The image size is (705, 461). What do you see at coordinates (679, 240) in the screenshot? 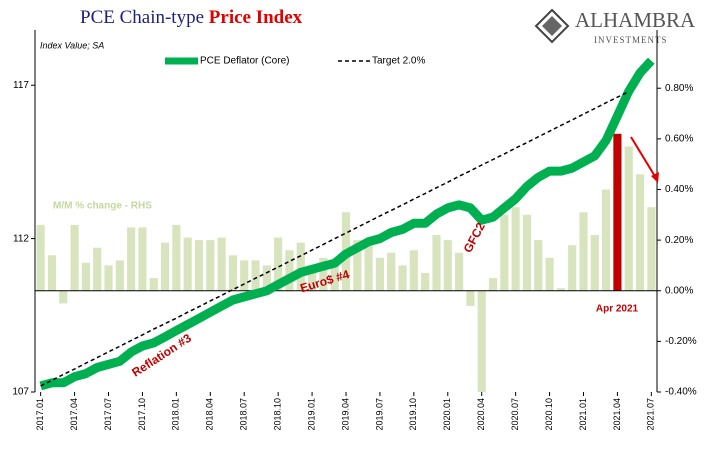
I see `y2-tick-label: 0.20%` at bounding box center [679, 240].